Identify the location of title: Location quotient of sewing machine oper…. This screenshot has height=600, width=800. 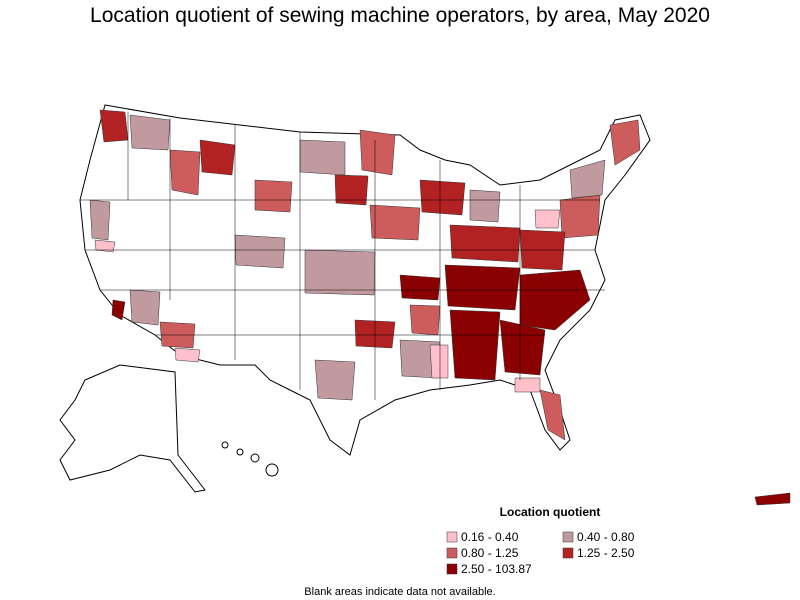
(400, 15).